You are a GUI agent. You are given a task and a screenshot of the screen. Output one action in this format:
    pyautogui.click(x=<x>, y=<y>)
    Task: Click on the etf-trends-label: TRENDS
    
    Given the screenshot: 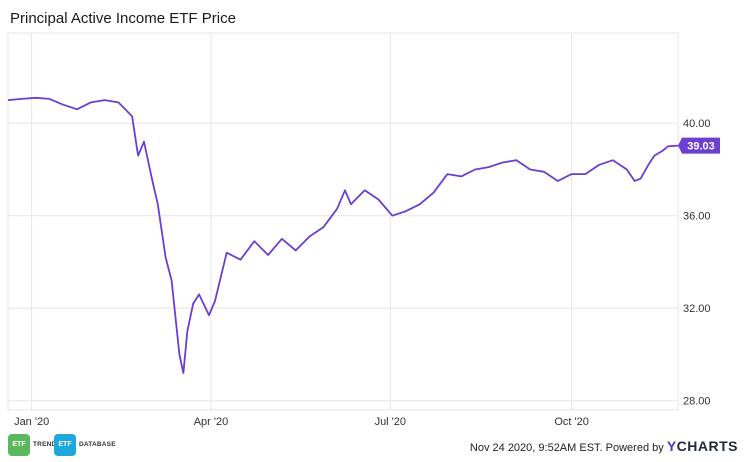 What is the action you would take?
    pyautogui.click(x=47, y=444)
    